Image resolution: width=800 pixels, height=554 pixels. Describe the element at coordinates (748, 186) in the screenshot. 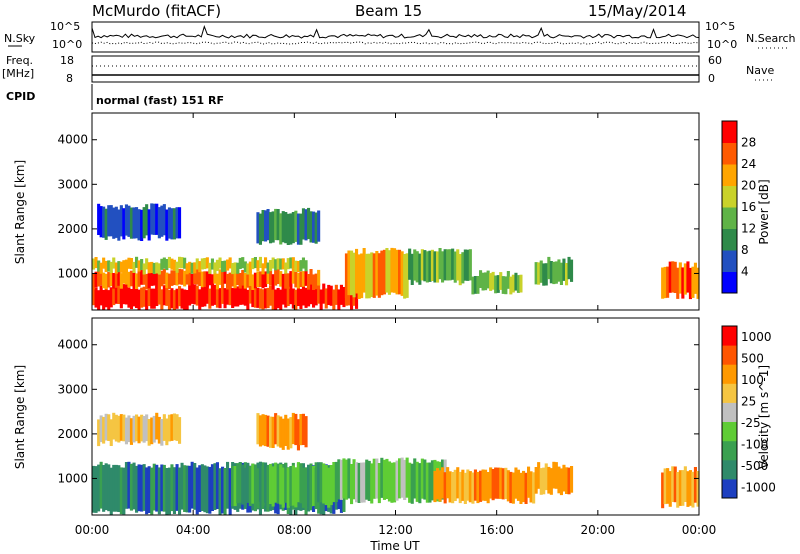

I see `colorbar-tick-label: 20` at that location.